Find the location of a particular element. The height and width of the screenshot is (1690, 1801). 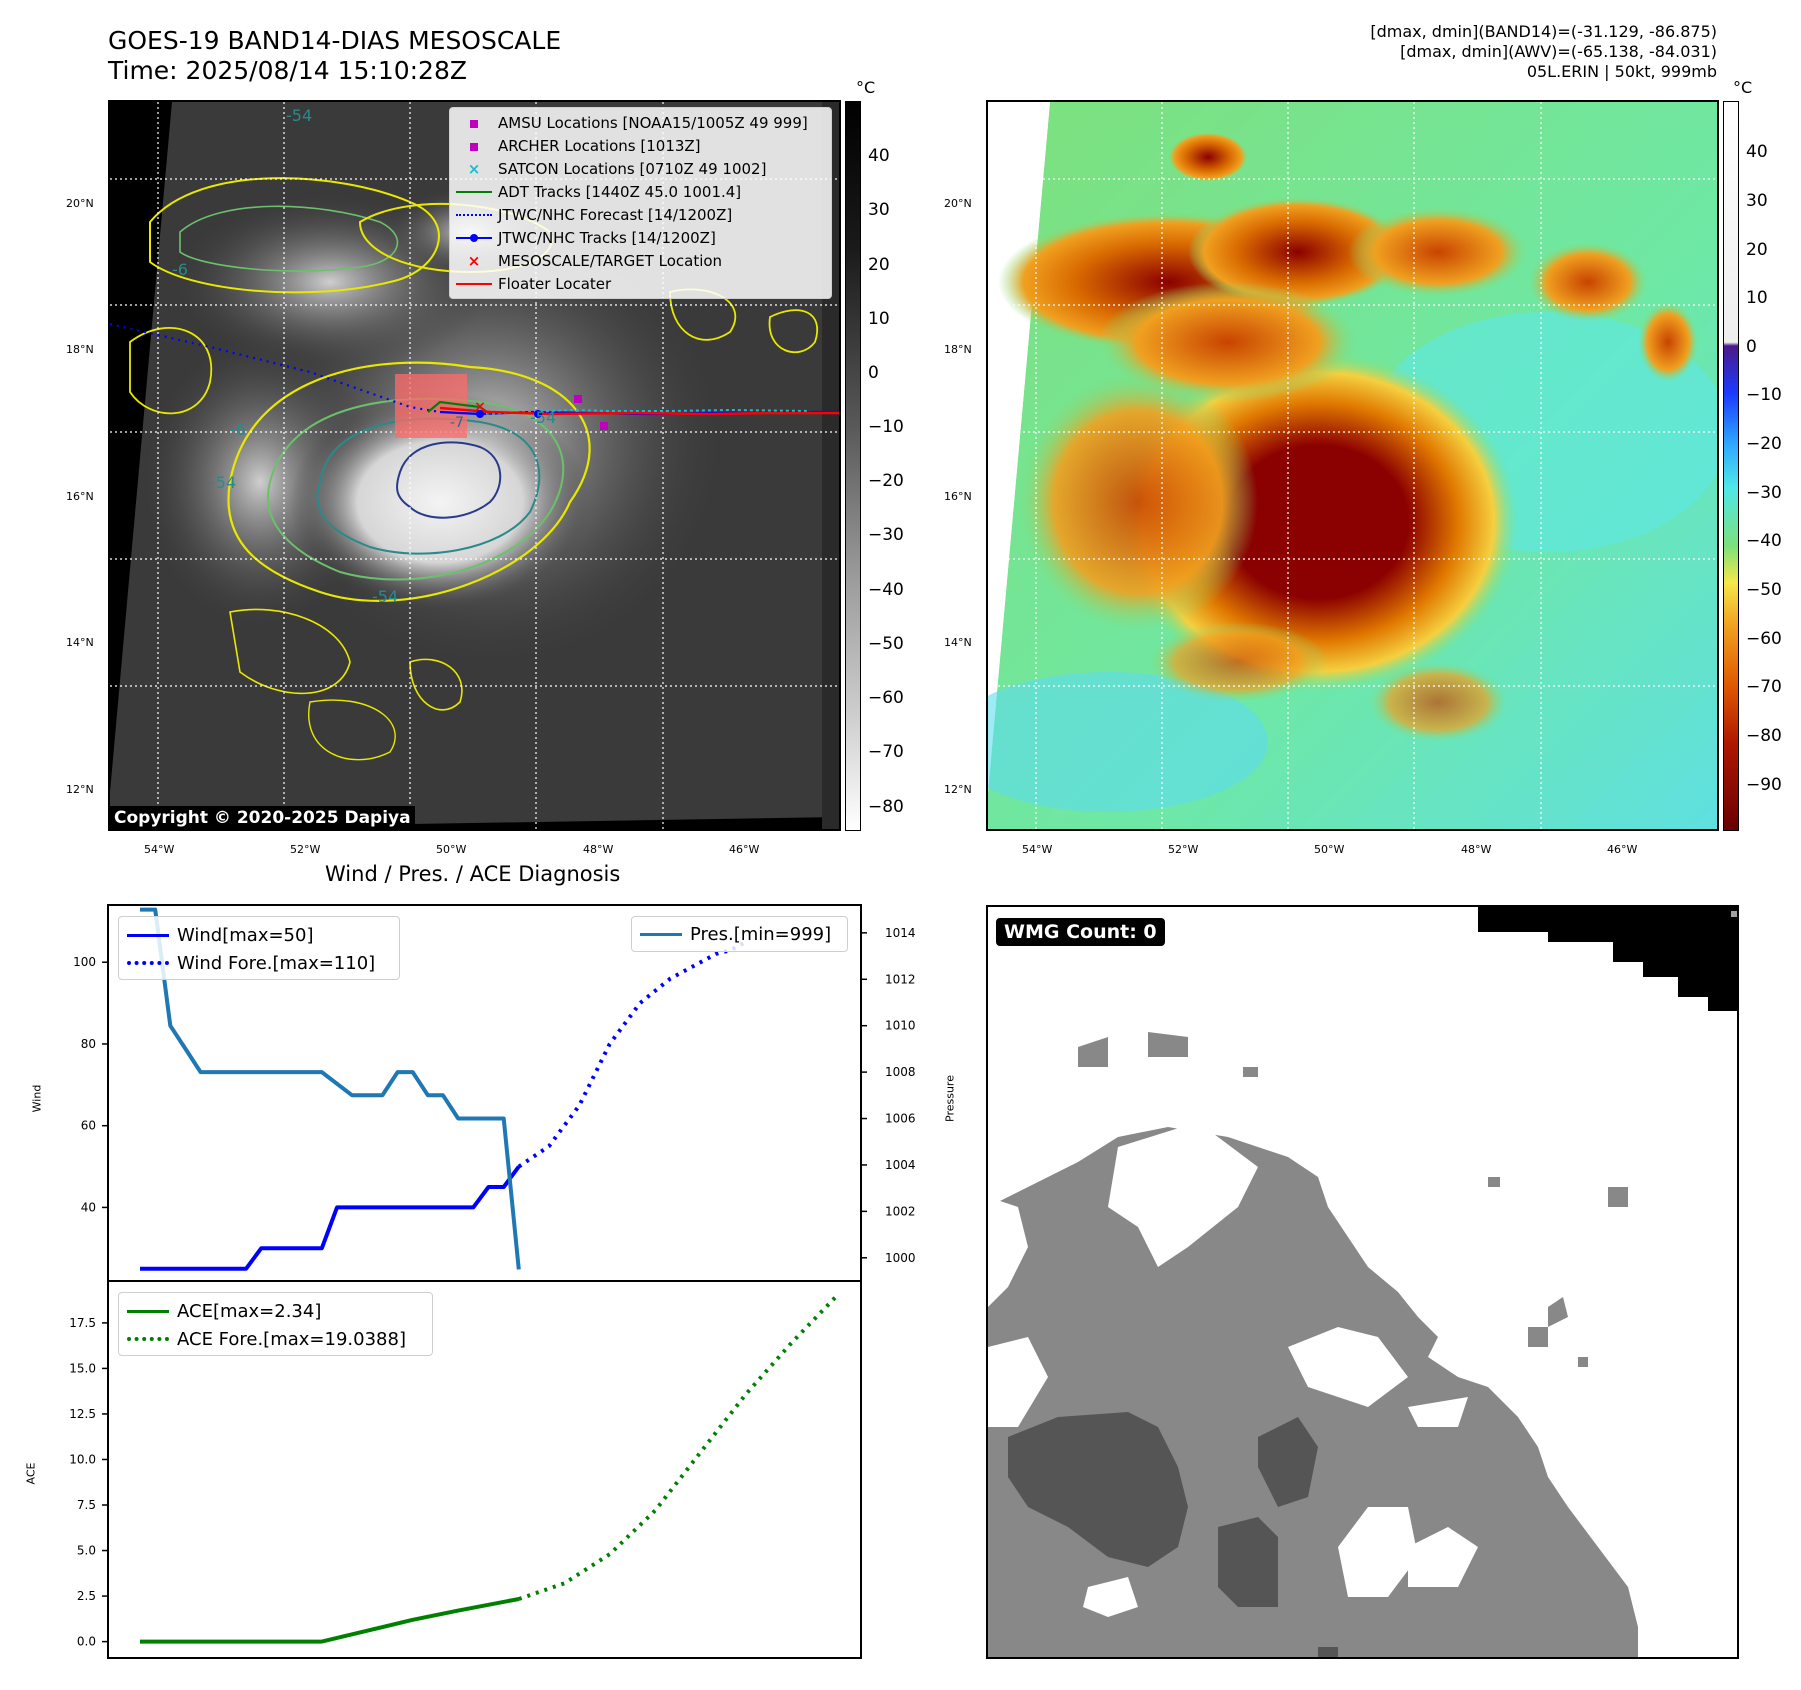

wind-tick-label: 60 is located at coordinates (88, 1126).